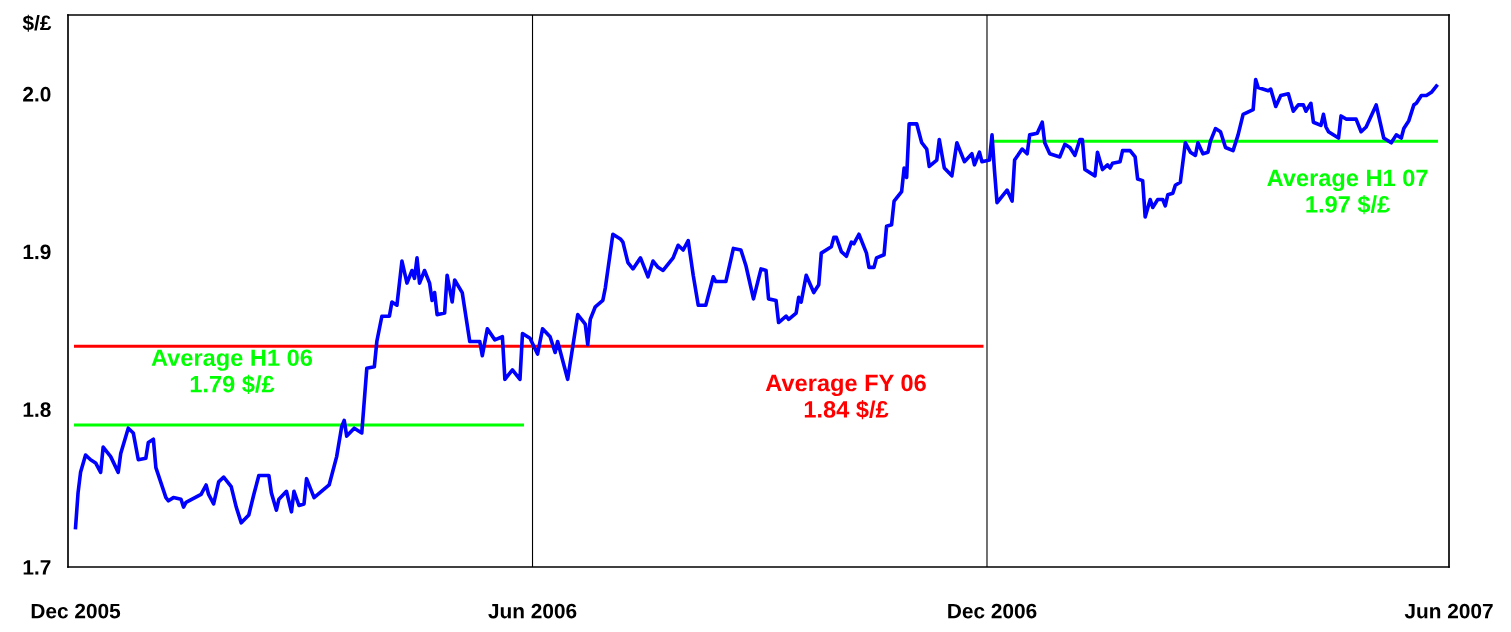  I want to click on x-tick-label: Dec 2006, so click(992, 611).